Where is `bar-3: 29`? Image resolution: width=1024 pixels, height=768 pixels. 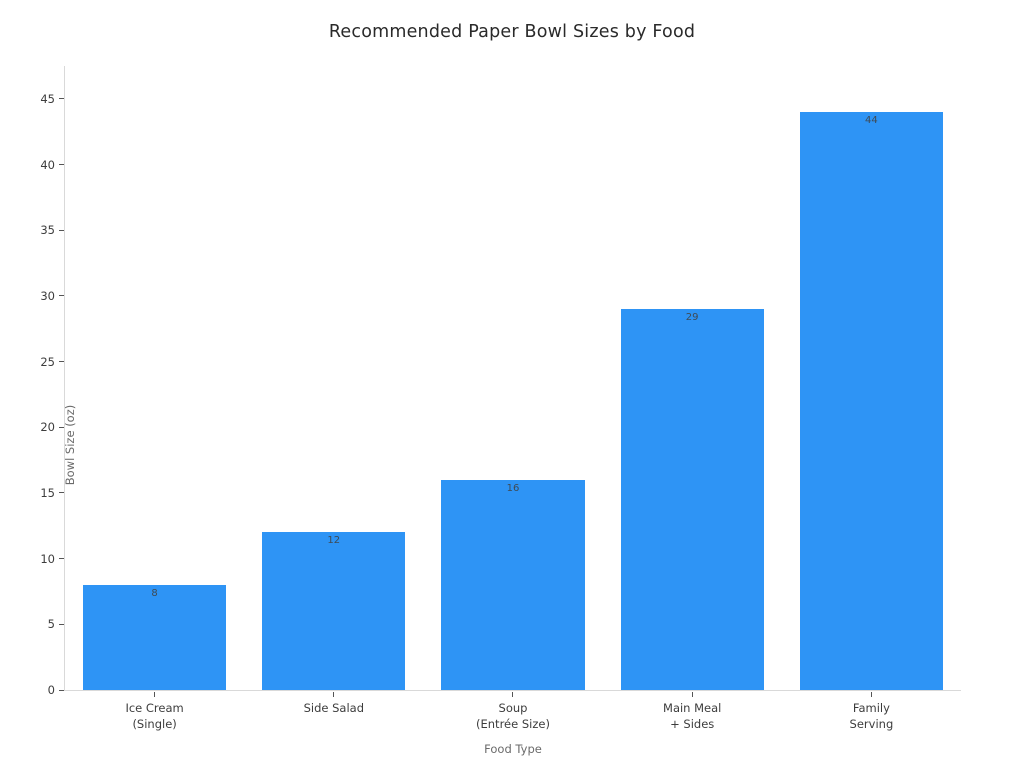
bar-3: 29 is located at coordinates (692, 499).